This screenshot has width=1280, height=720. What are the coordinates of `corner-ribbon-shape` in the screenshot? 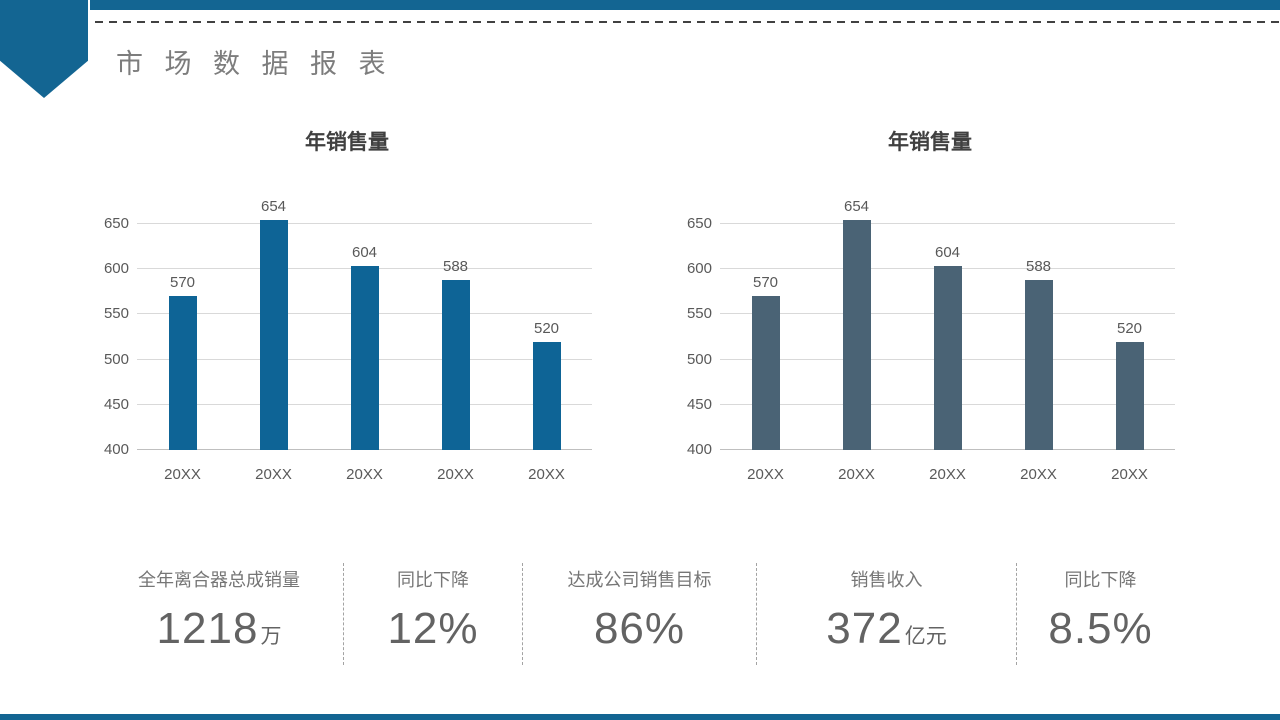 It's located at (44, 49).